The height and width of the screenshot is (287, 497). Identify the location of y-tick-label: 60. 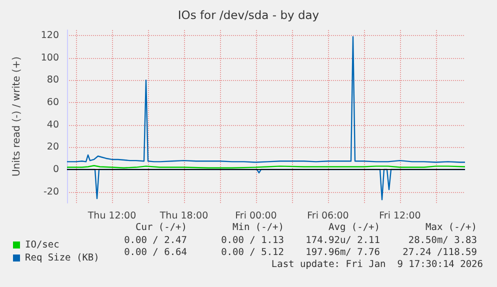
(52, 102).